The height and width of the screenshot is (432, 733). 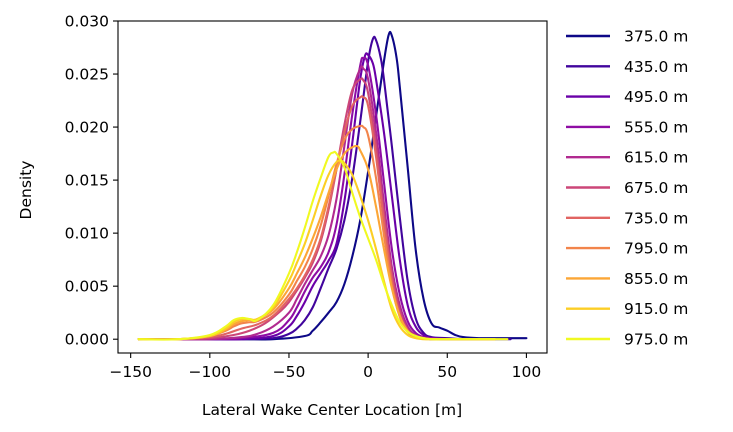 I want to click on legend-item: 615.0 m, so click(x=627, y=158).